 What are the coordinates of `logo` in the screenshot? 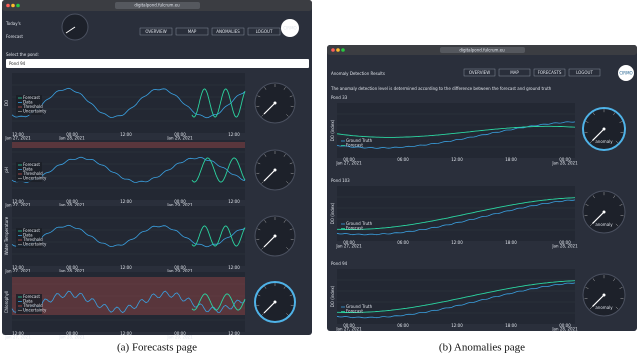 It's located at (626, 73).